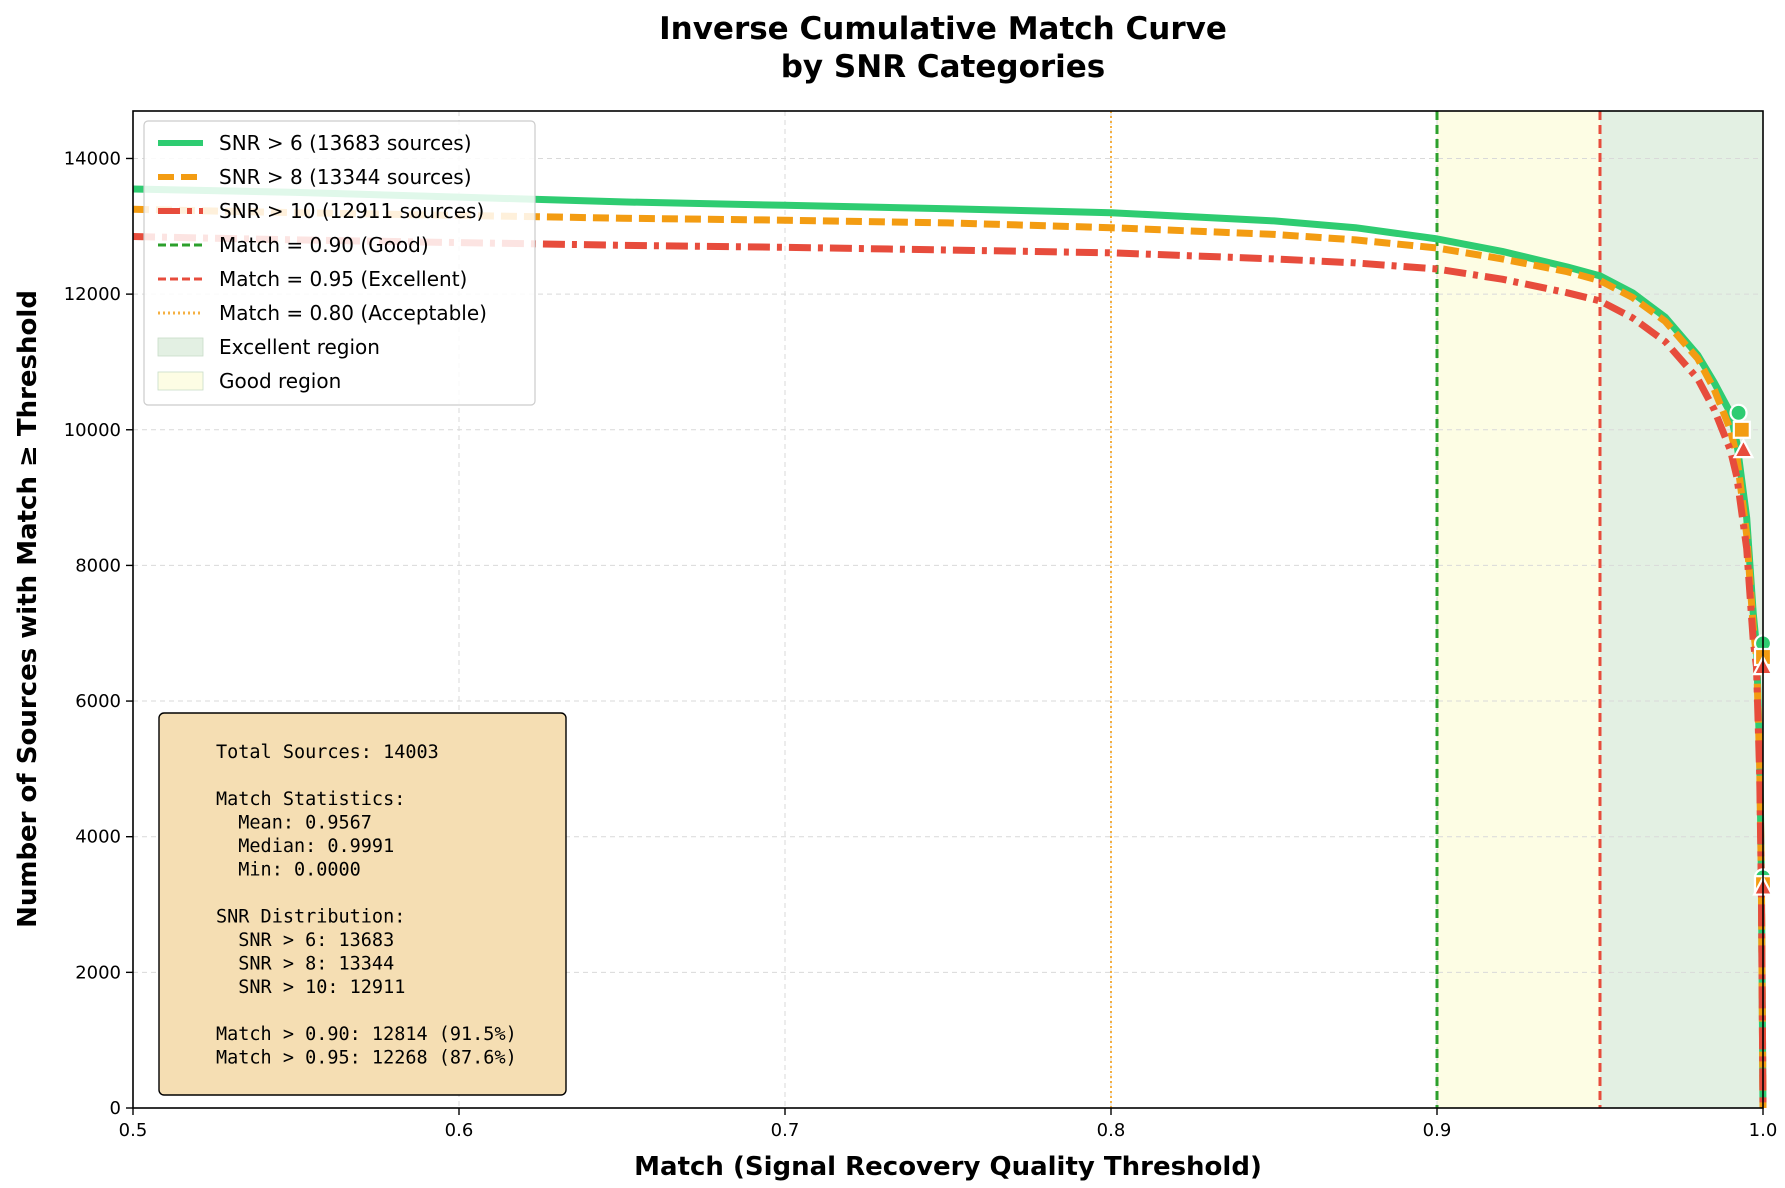 The width and height of the screenshot is (1785, 1188). I want to click on y-tick-label: 0, so click(115, 1108).